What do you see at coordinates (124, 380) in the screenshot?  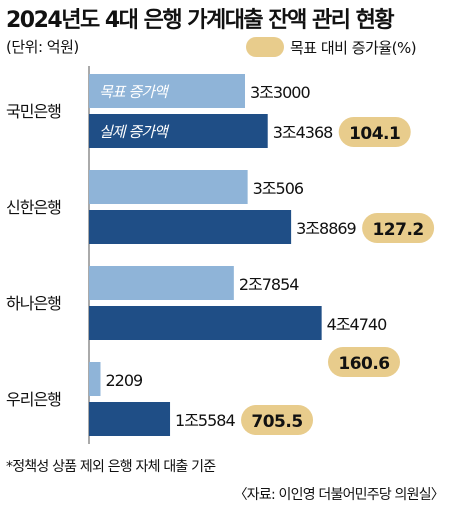 I see `data-label: 2209` at bounding box center [124, 380].